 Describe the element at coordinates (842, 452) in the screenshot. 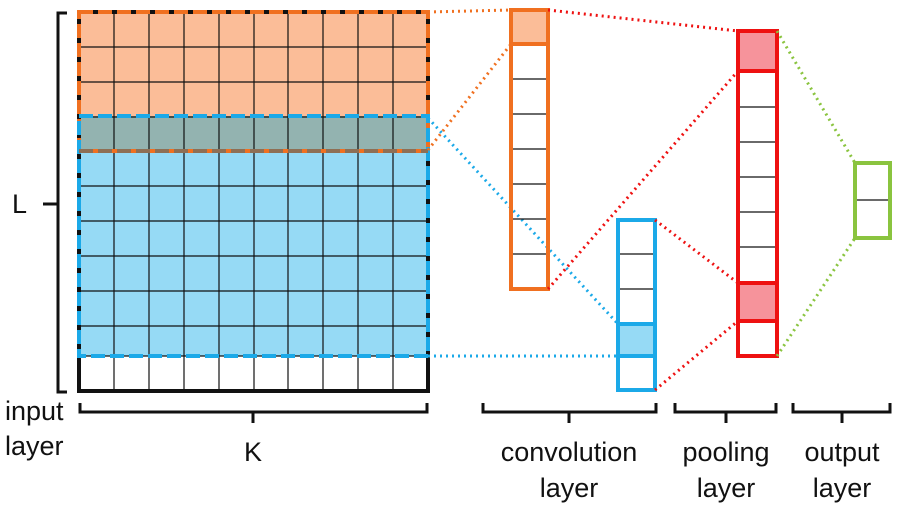

I see `output-layer-label-line1: output` at that location.